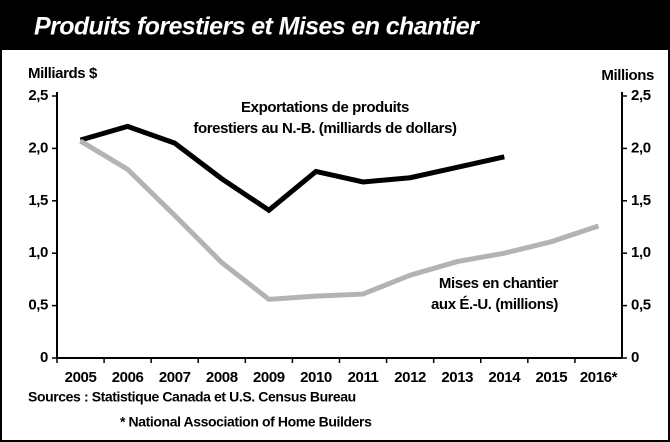  What do you see at coordinates (325, 107) in the screenshot?
I see `series-label: Exportations de produits` at bounding box center [325, 107].